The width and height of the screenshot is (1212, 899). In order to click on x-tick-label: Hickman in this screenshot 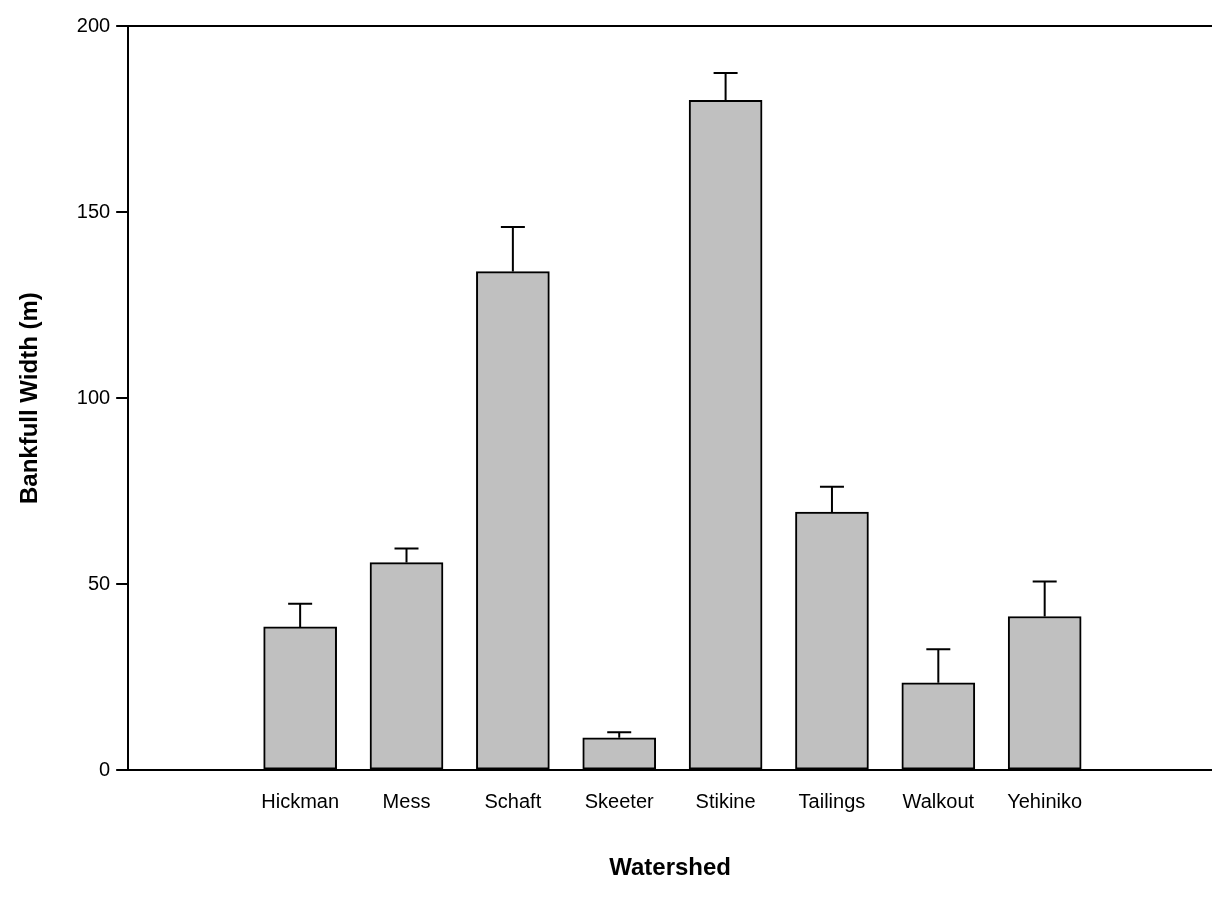, I will do `click(300, 800)`.